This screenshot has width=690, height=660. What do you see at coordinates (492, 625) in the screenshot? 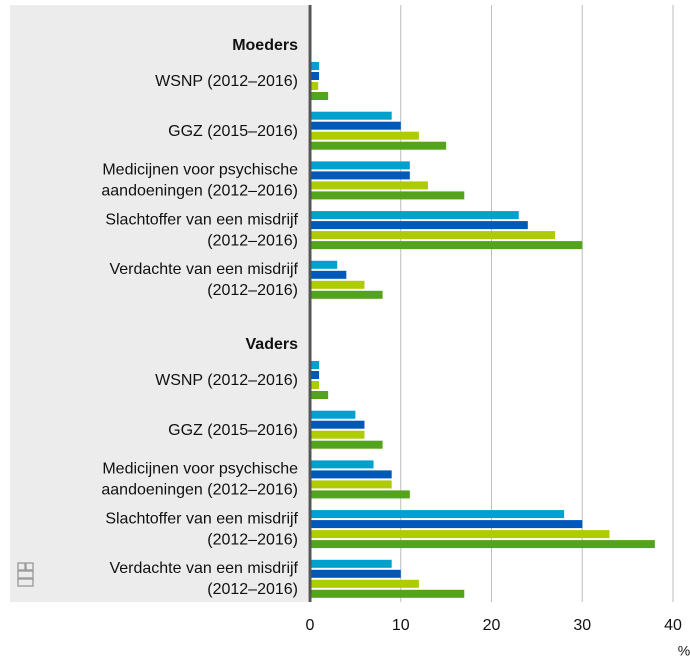
I see `x-tick-label: 20` at bounding box center [492, 625].